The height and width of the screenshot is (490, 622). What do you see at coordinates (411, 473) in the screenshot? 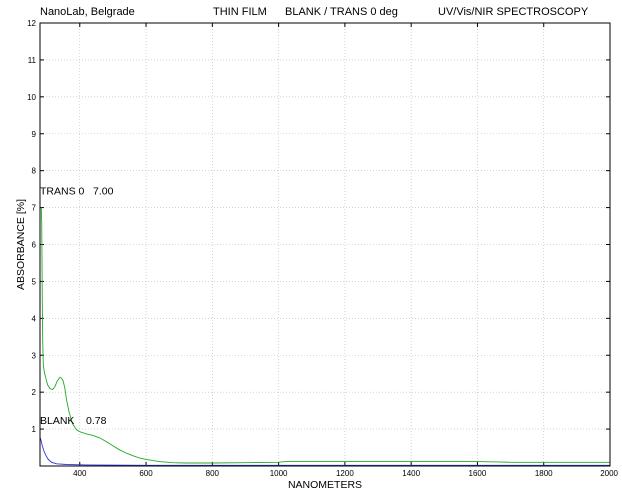
I see `x-tick-label: 1400` at bounding box center [411, 473].